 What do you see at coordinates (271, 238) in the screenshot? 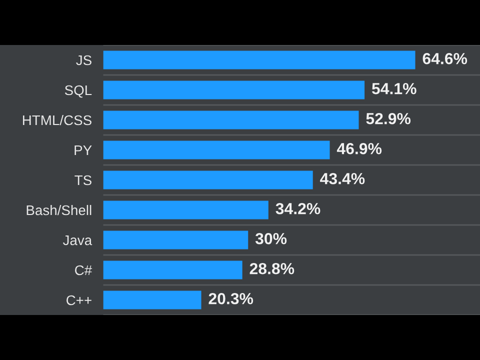
I see `data-label: 30%` at bounding box center [271, 238].